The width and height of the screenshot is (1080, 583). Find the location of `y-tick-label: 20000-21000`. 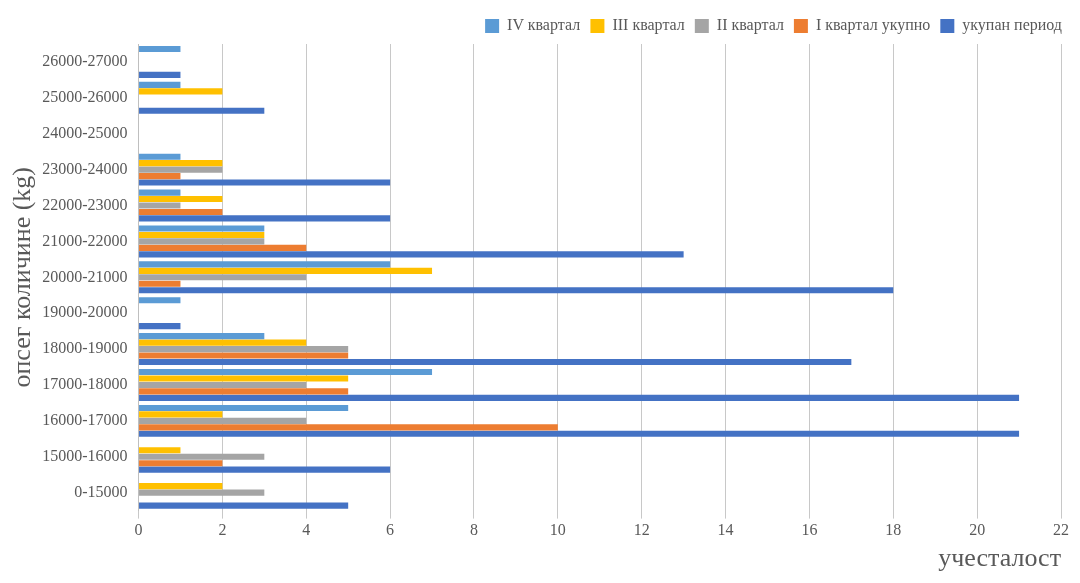

y-tick-label: 20000-21000 is located at coordinates (85, 276).